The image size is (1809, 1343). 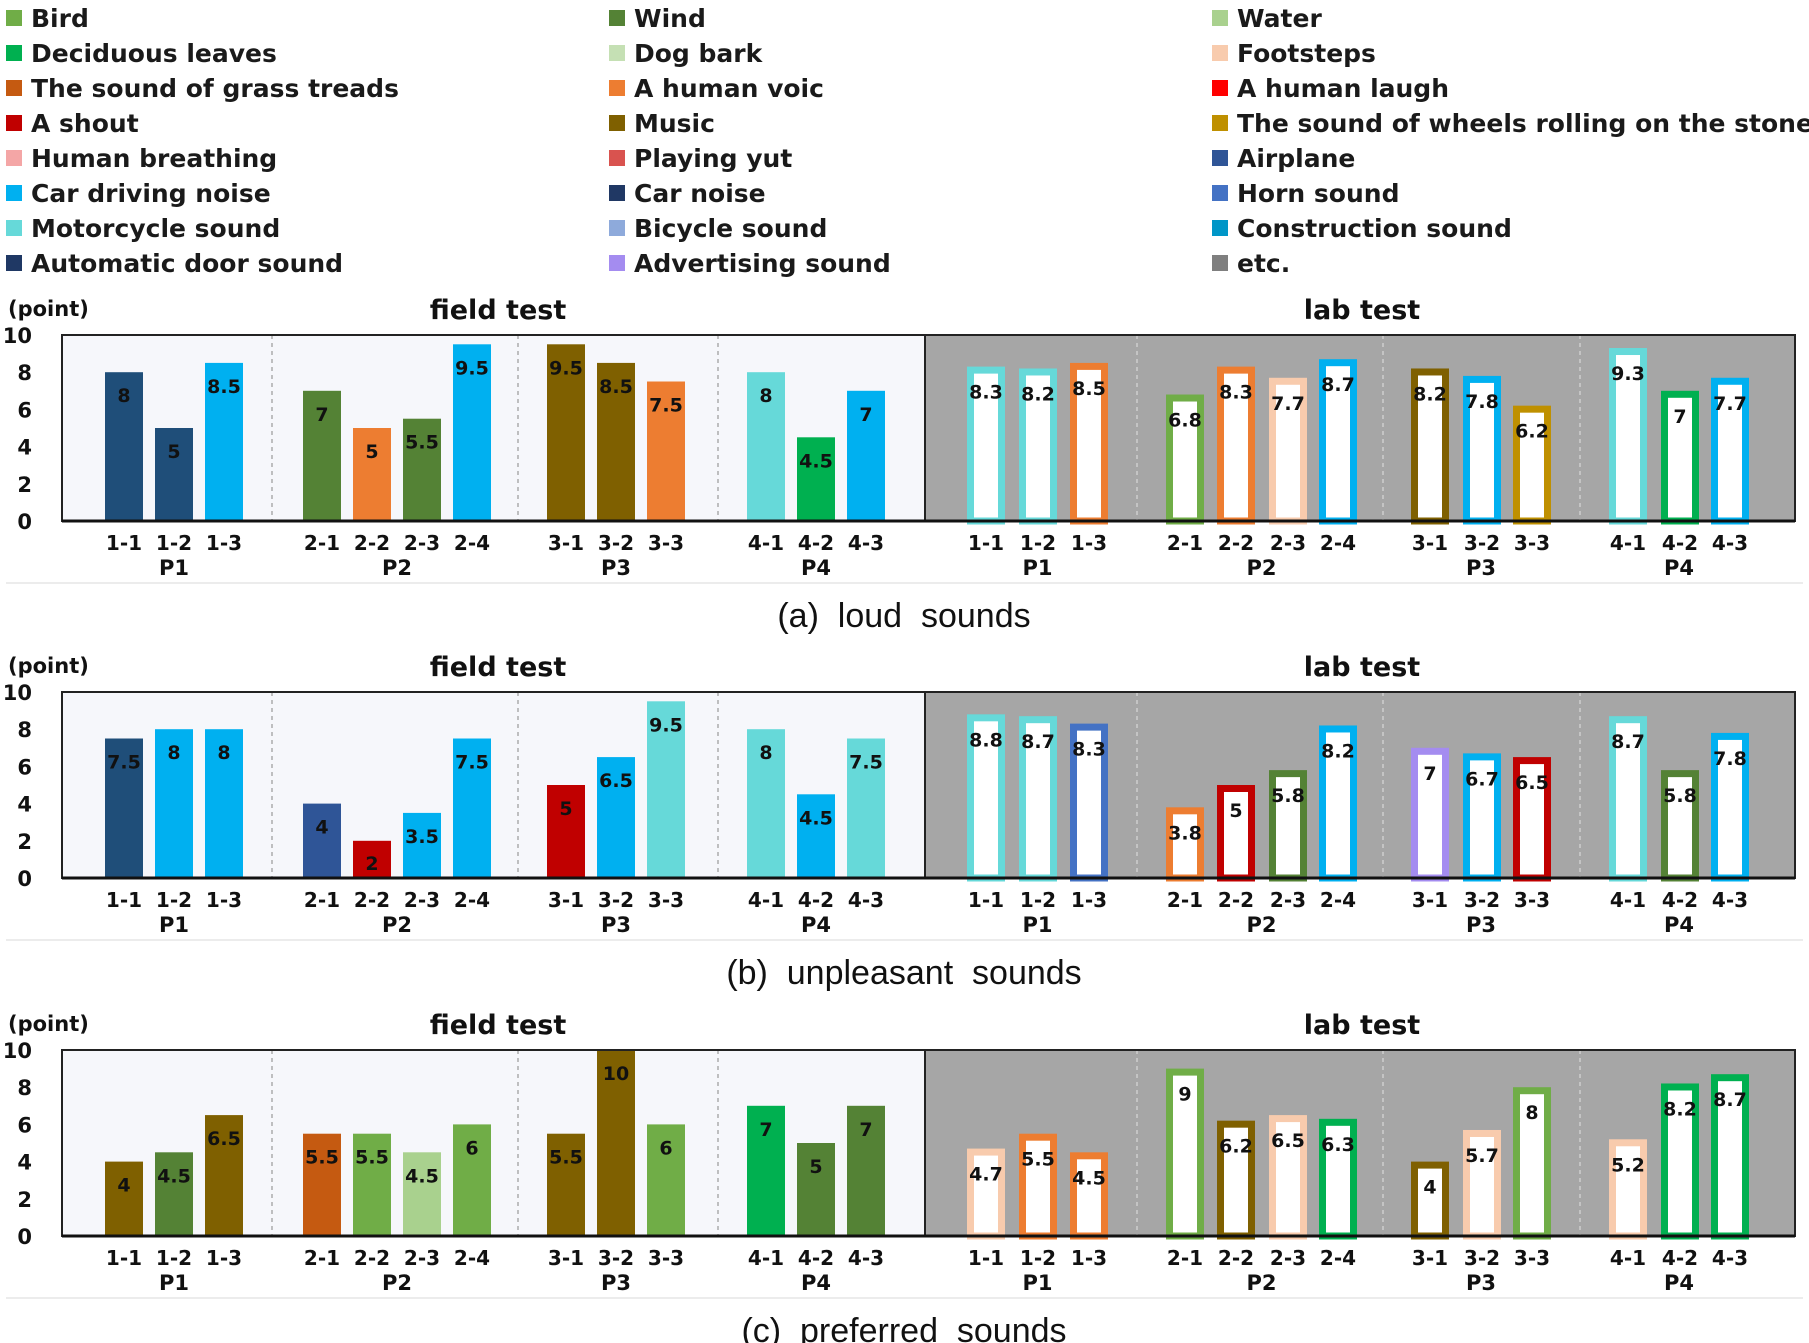 I want to click on lab-value-label: 9, so click(x=1184, y=1095).